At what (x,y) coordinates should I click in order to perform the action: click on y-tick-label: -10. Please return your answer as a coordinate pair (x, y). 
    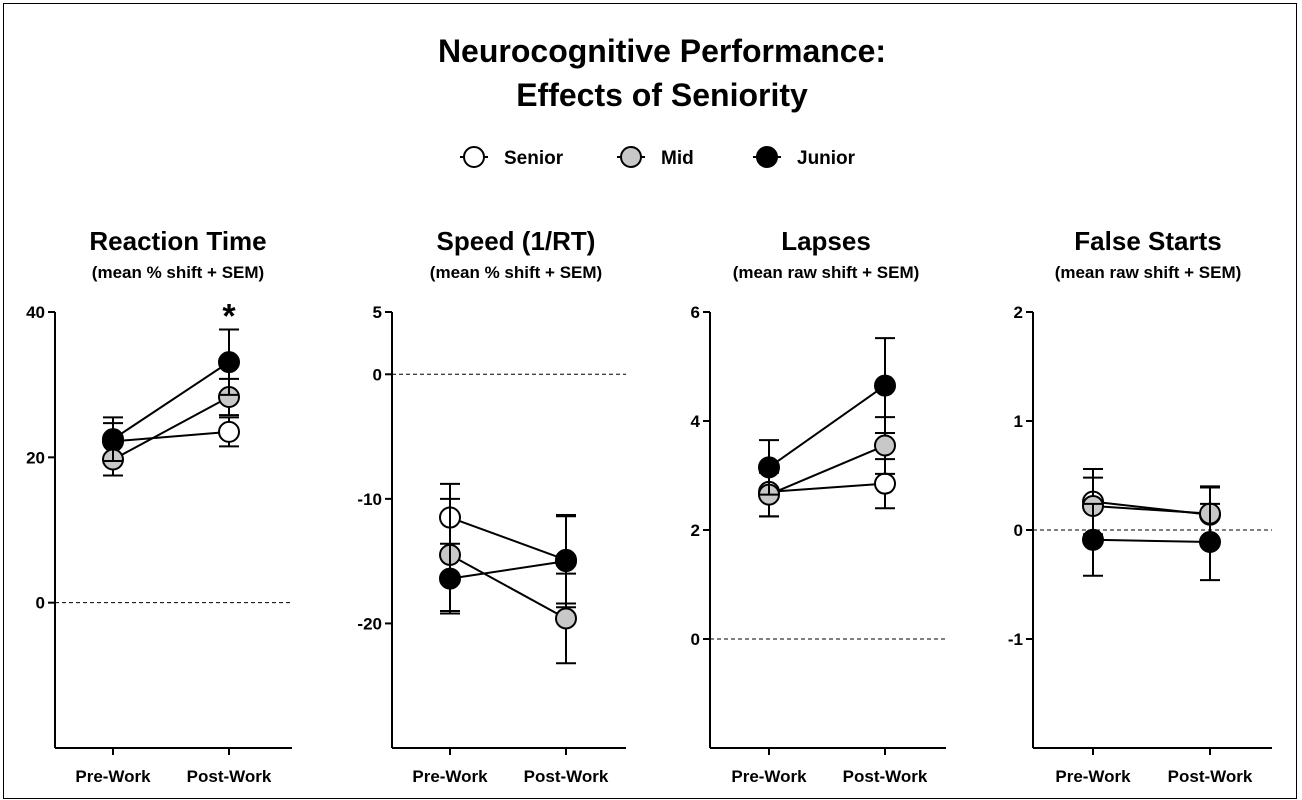
    Looking at the image, I should click on (369, 499).